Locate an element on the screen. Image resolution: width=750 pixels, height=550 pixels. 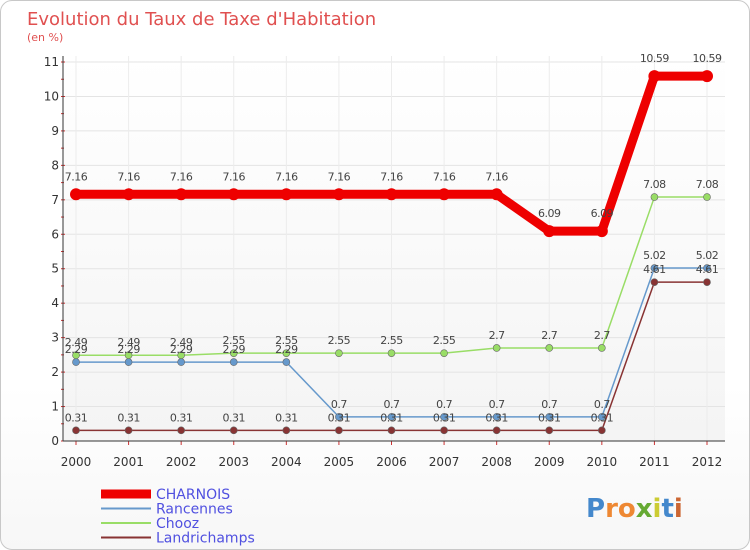
y-tick-label: 1 is located at coordinates (55, 407).